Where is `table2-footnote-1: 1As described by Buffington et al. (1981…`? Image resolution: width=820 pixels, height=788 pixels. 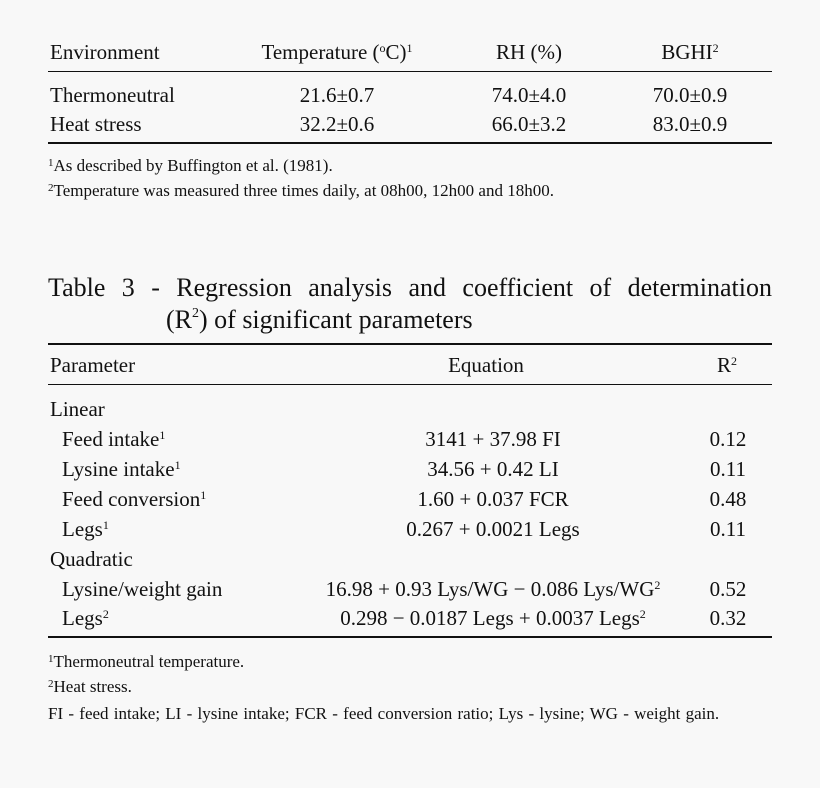
table2-footnote-1: 1As described by Buffington et al. (1981… is located at coordinates (190, 165).